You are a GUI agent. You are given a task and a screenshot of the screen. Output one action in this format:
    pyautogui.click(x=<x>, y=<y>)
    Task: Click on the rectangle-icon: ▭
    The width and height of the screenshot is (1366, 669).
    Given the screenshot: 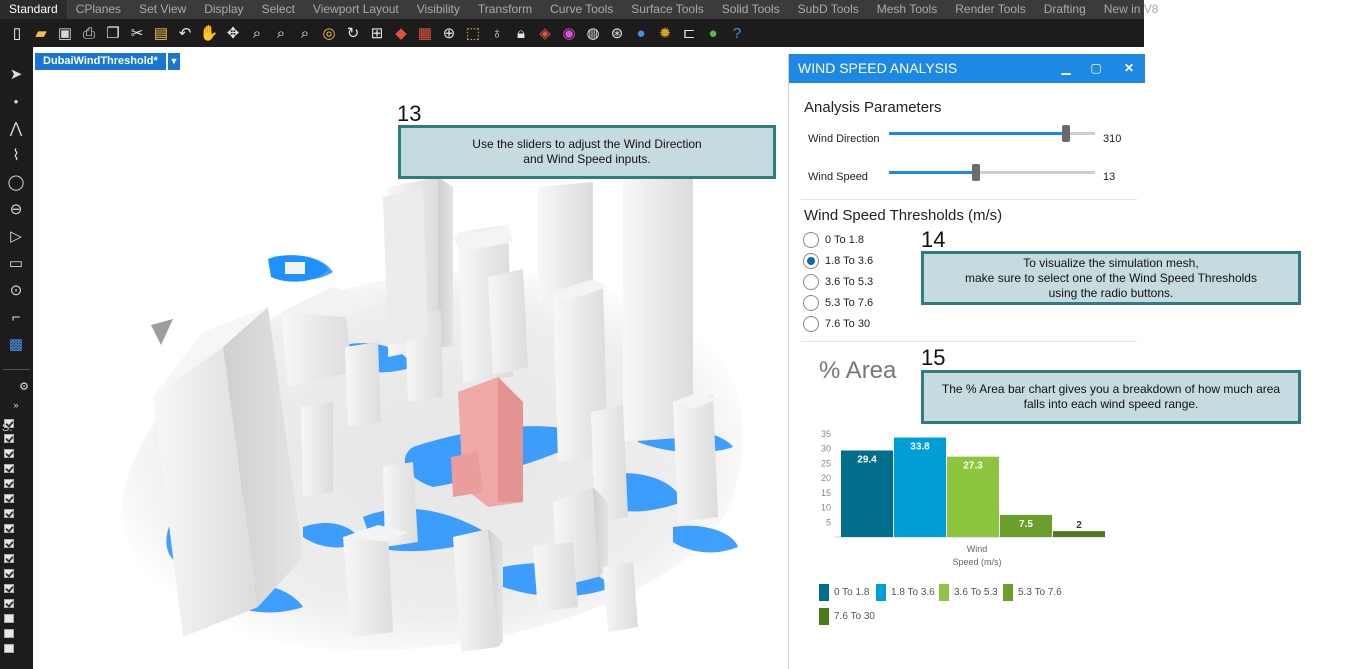 What is the action you would take?
    pyautogui.click(x=16, y=263)
    